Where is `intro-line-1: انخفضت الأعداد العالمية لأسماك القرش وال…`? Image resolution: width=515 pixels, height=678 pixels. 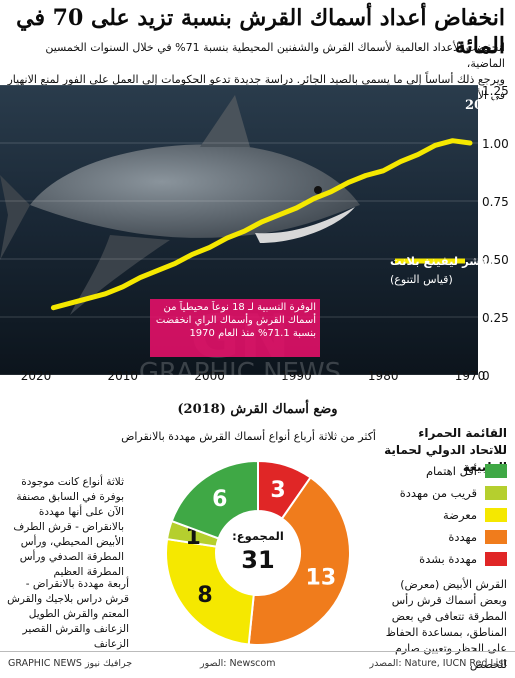 intro-line-1: انخفضت الأعداد العالمية لأسماك القرش وال… is located at coordinates (275, 55).